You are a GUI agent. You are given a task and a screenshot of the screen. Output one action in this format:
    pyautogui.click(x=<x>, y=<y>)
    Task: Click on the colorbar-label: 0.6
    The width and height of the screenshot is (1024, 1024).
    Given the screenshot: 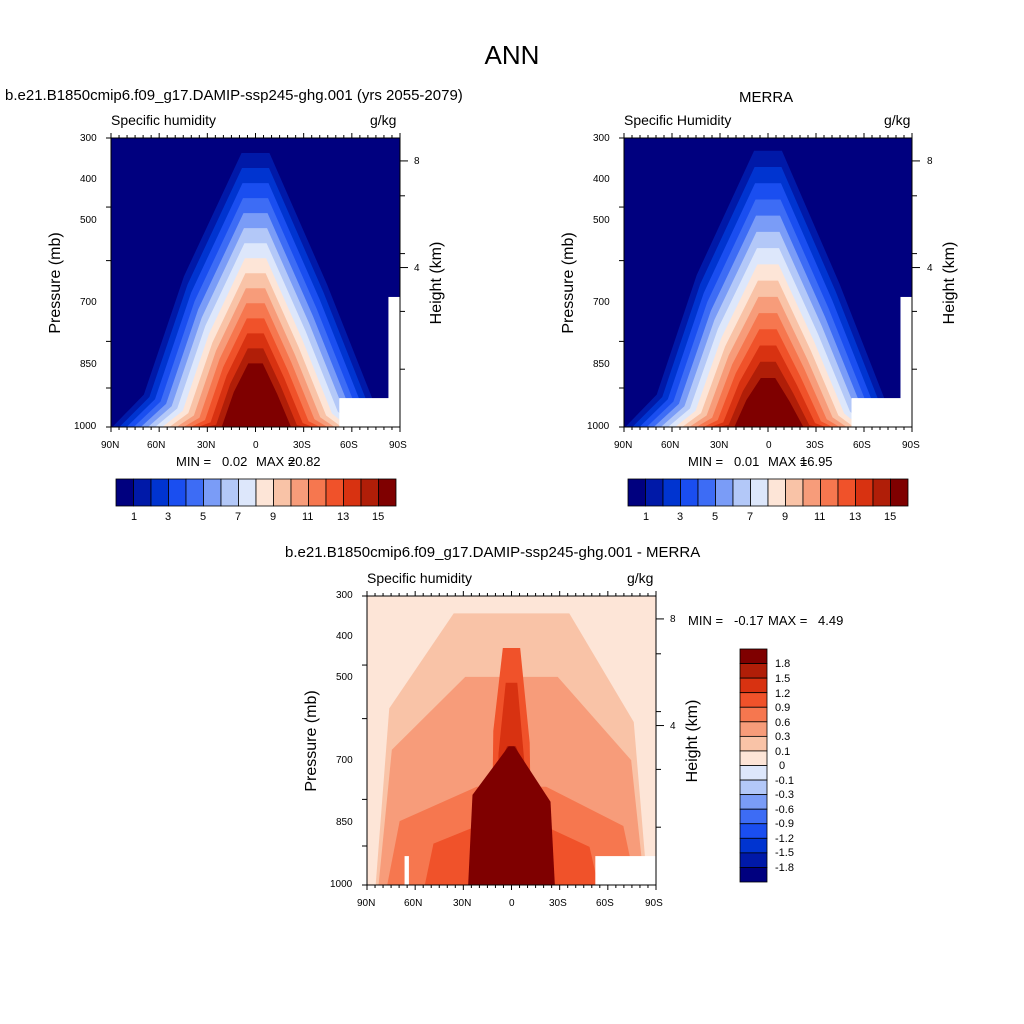 What is the action you would take?
    pyautogui.click(x=783, y=723)
    